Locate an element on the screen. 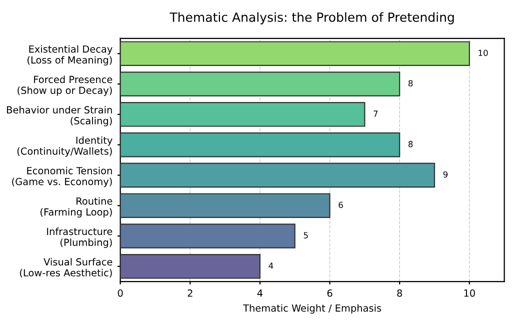 The width and height of the screenshot is (512, 320). y-tick-label: Routine (Farming Loop) is located at coordinates (76, 207).